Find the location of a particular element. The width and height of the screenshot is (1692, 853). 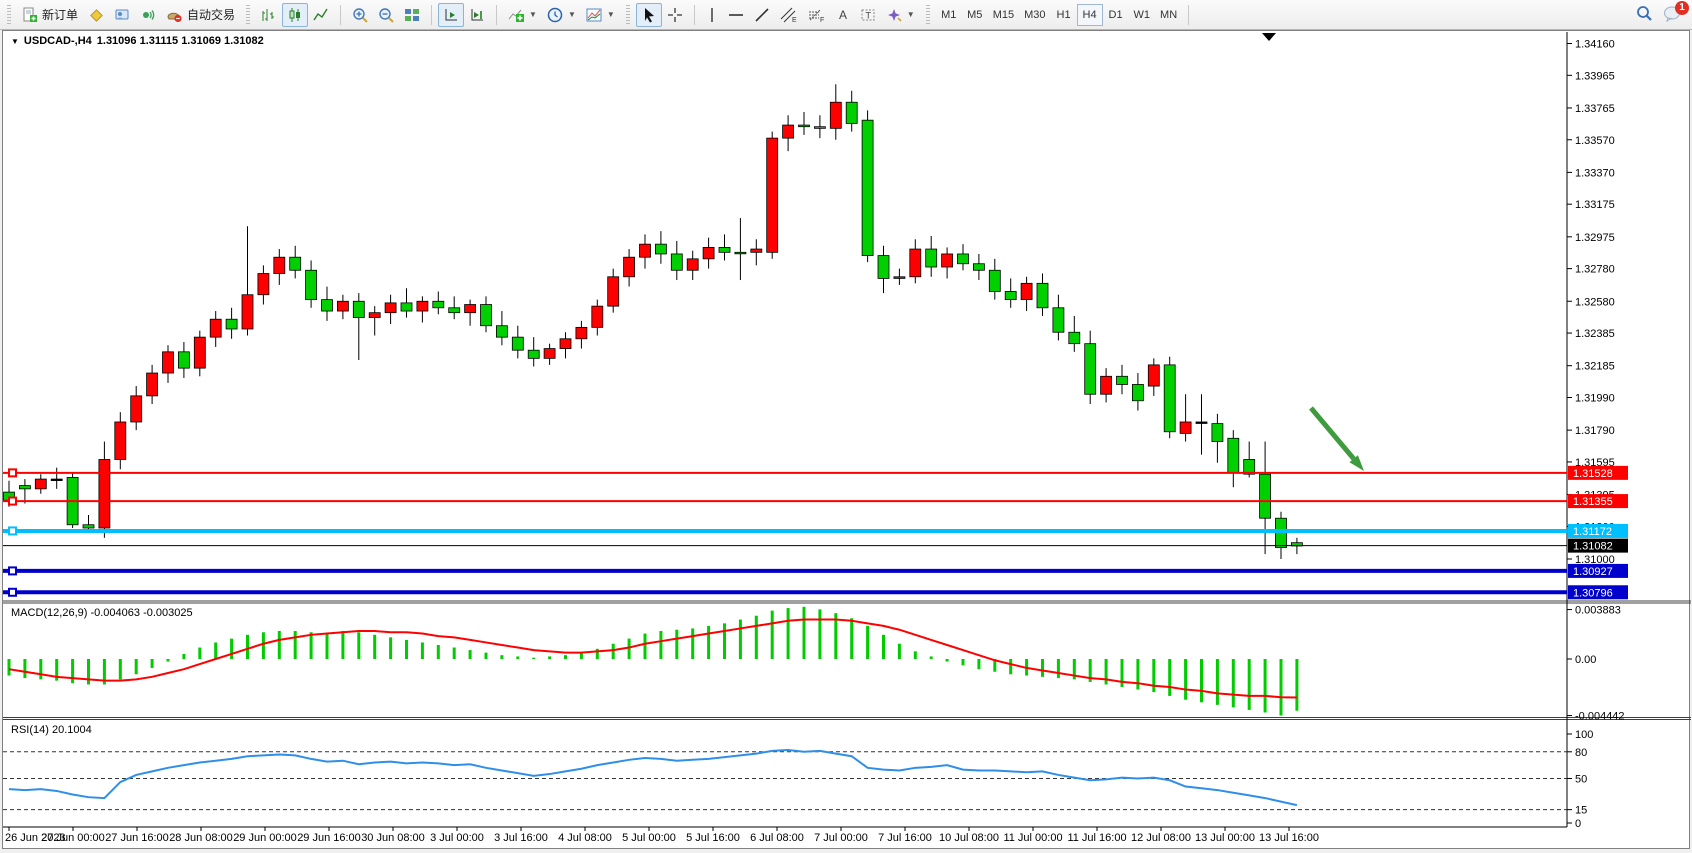

svg-text: 27 Jun 16:00 is located at coordinates (137, 838).